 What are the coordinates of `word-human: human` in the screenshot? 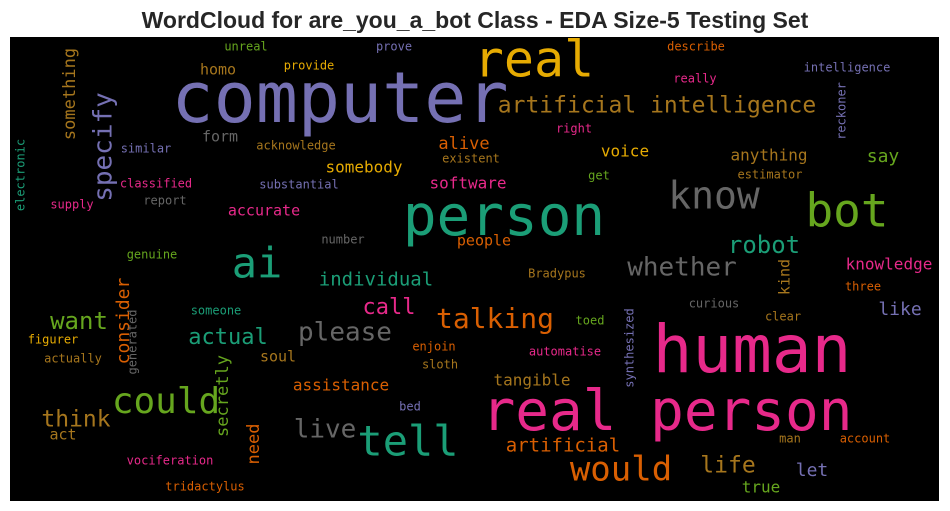 It's located at (752, 349).